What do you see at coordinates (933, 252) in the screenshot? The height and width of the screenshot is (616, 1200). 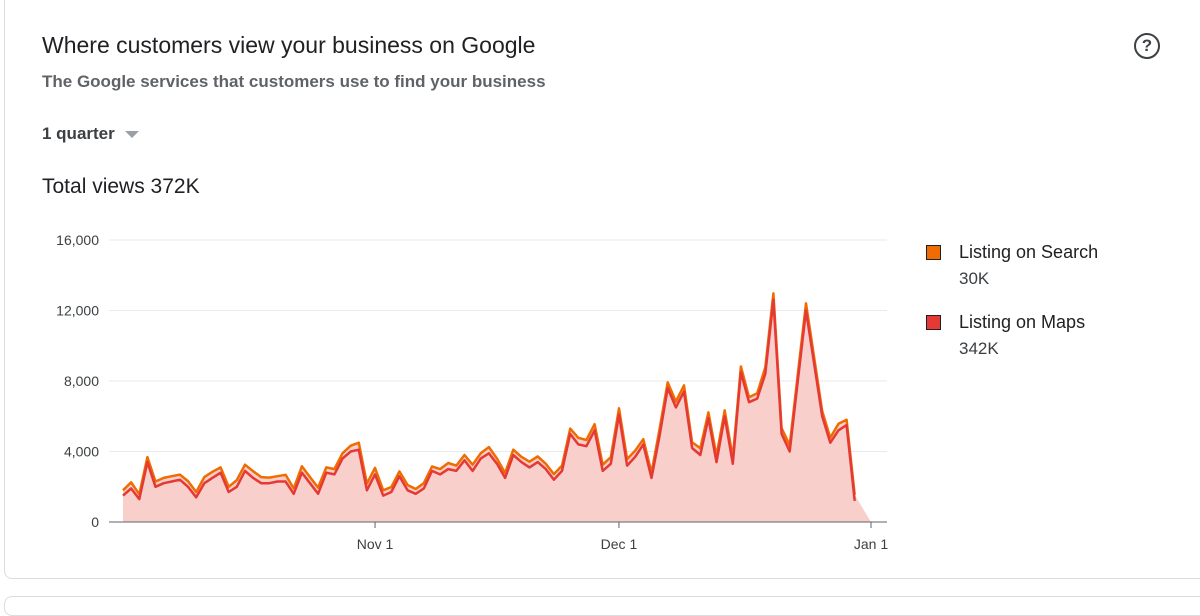 I see `legend-swatch-search` at bounding box center [933, 252].